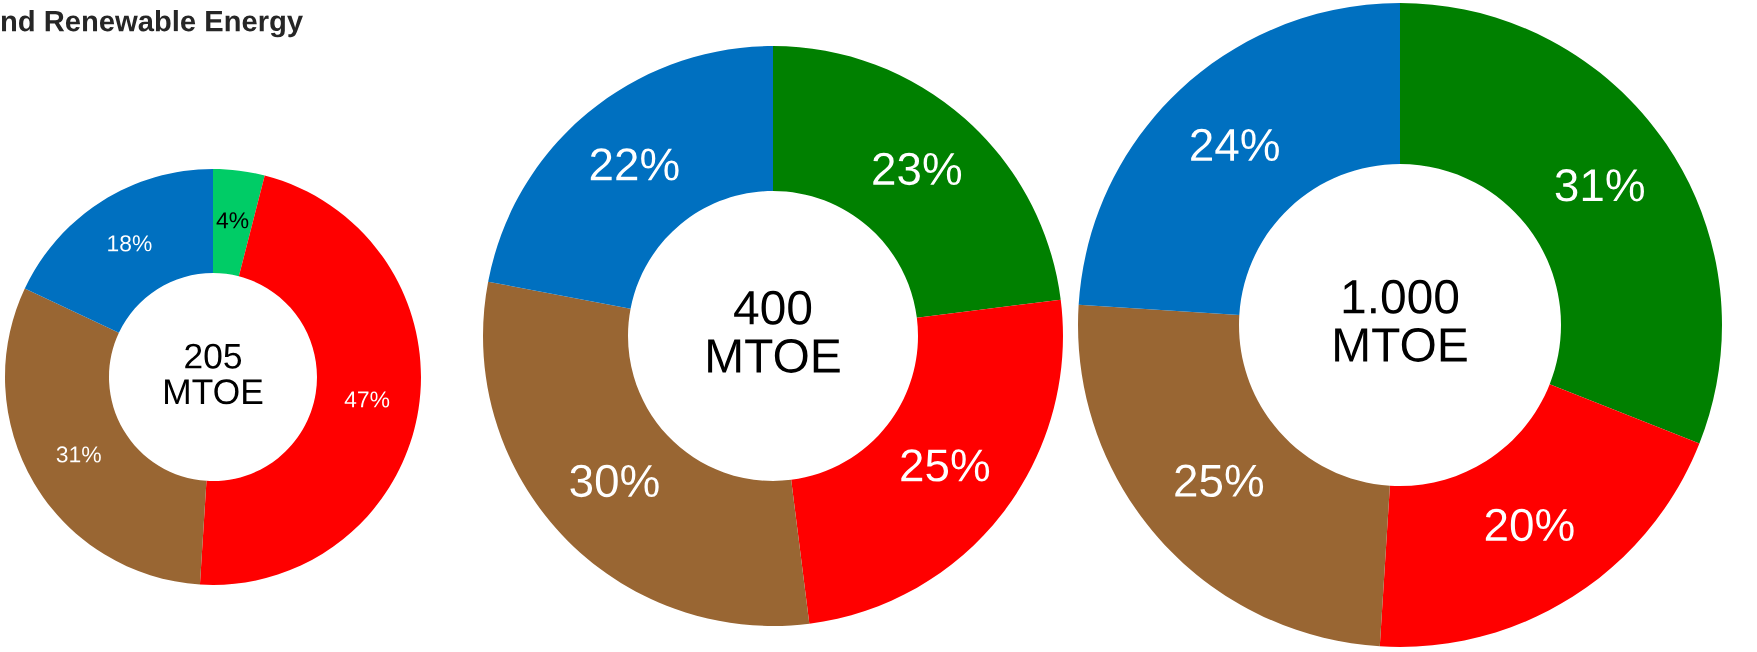 The width and height of the screenshot is (1757, 652). I want to click on text: 1.000 MTOE, so click(1401, 320).